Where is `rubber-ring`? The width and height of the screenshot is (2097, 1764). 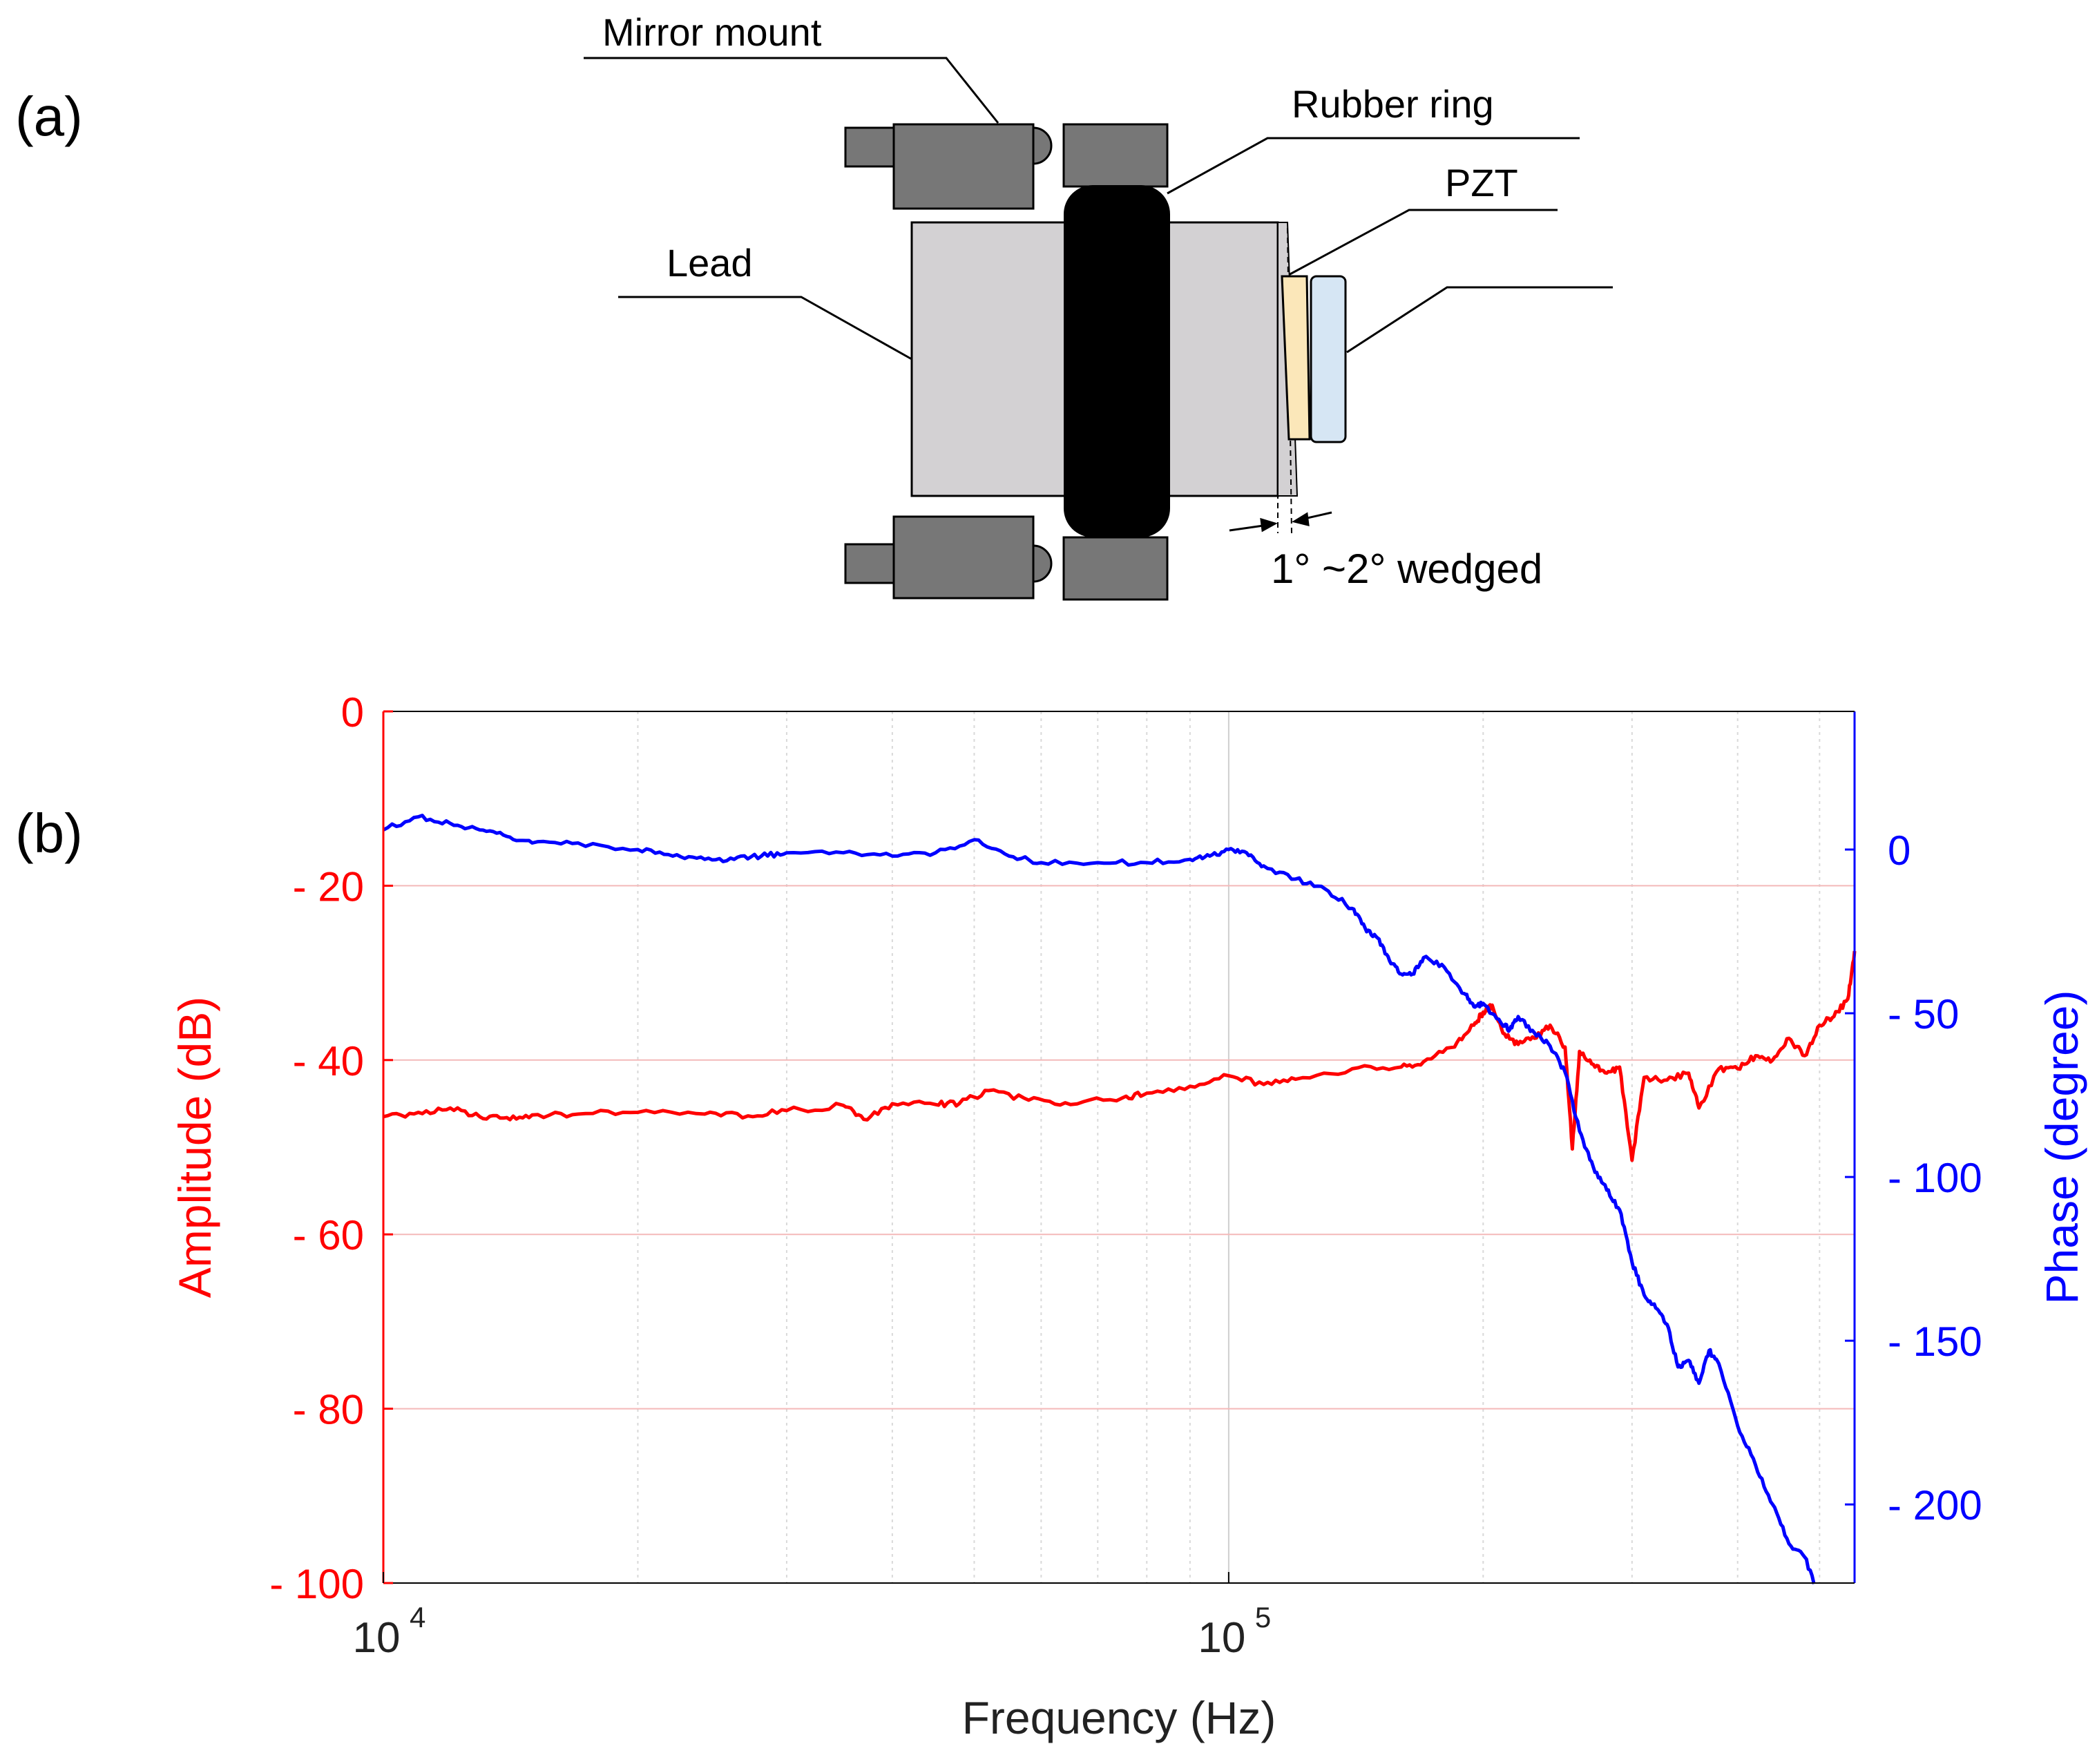
rubber-ring is located at coordinates (1117, 361).